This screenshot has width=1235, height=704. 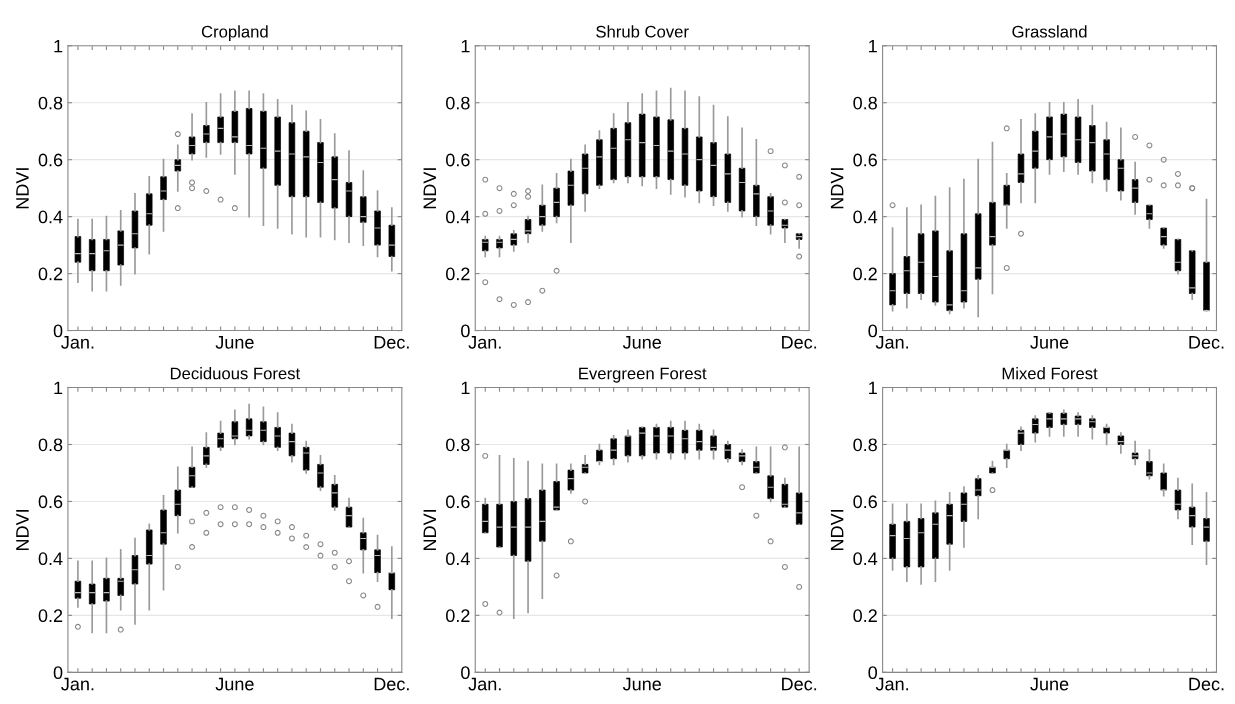 I want to click on chart-title: Cropland, so click(x=234, y=33).